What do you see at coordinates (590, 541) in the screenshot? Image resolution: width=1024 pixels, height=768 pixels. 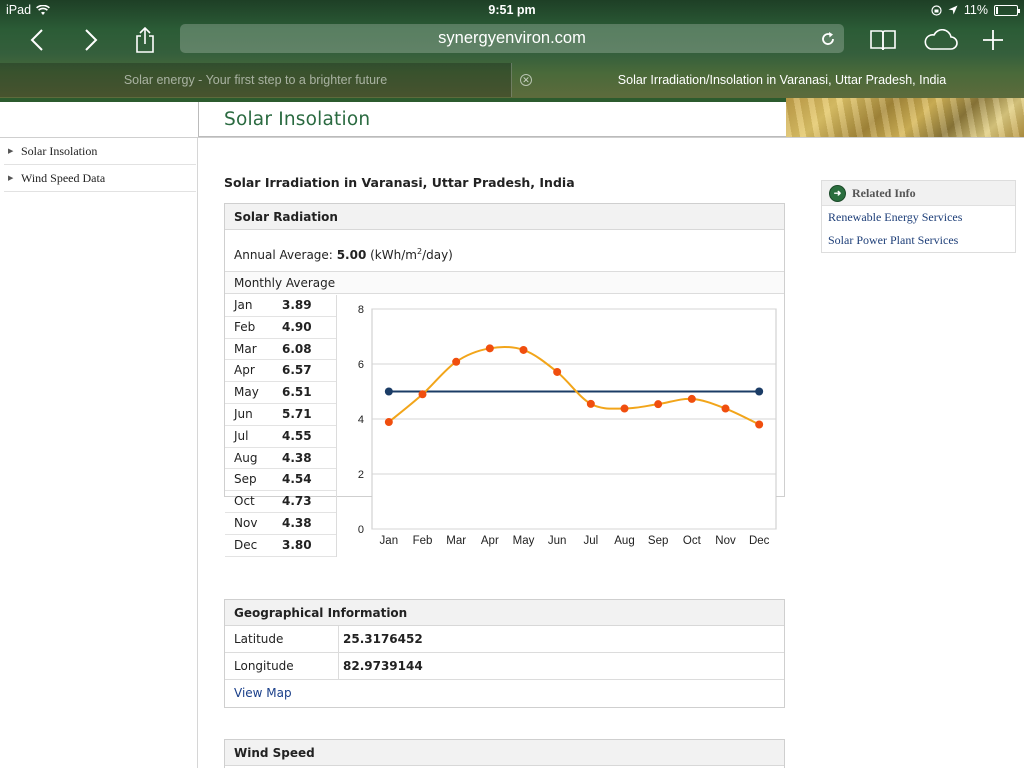 I see `x-tick-label: Jul` at bounding box center [590, 541].